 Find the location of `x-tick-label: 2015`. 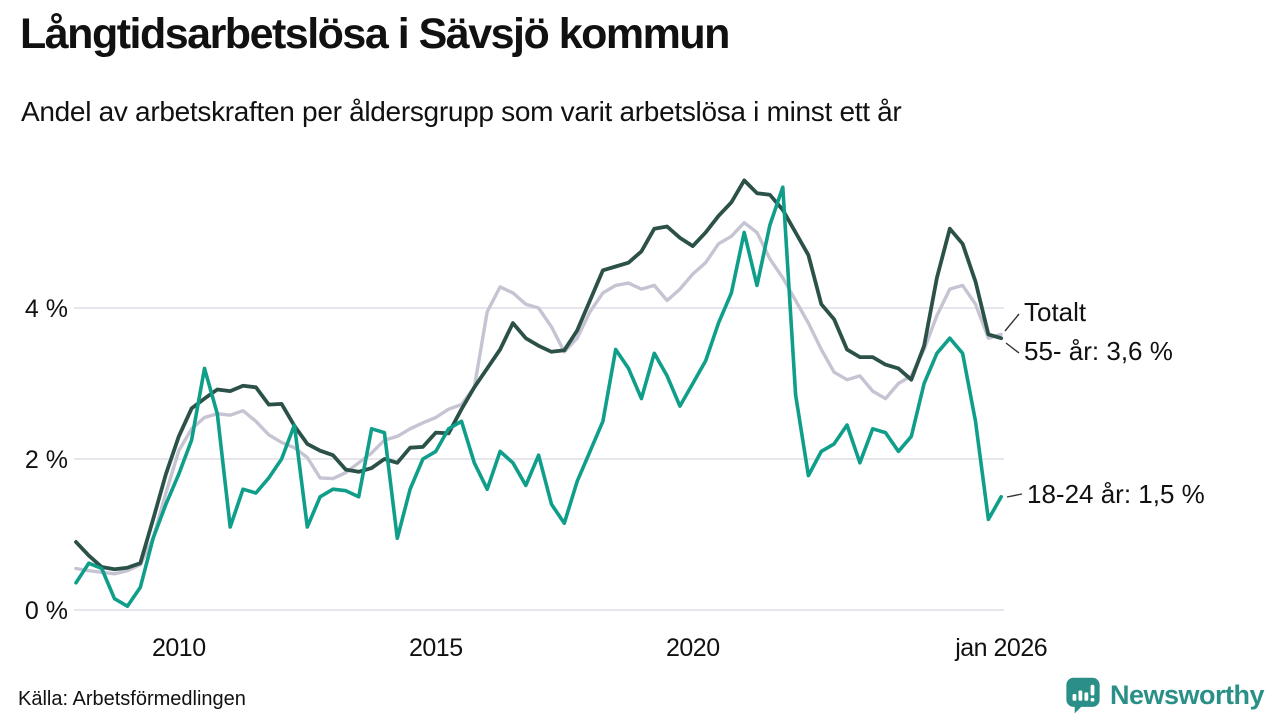

x-tick-label: 2015 is located at coordinates (436, 648).